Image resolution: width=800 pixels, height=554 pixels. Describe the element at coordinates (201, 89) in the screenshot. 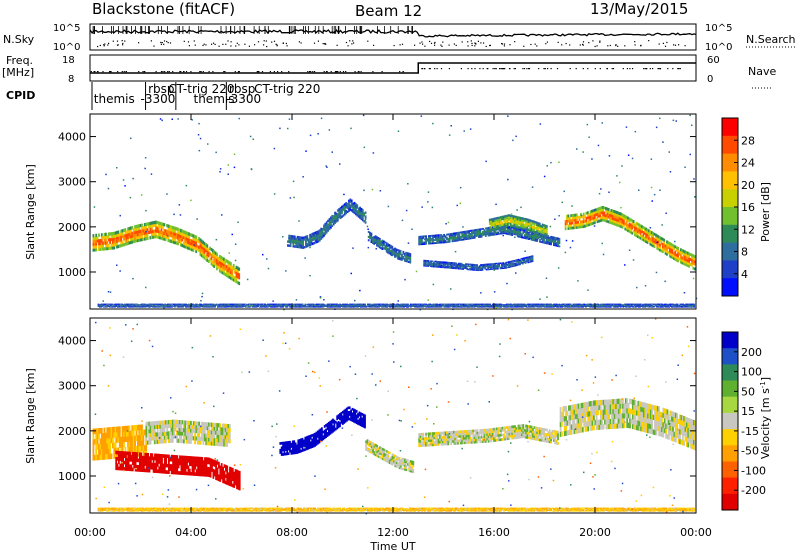

I see `cpid-entry: CT-trig 220` at that location.